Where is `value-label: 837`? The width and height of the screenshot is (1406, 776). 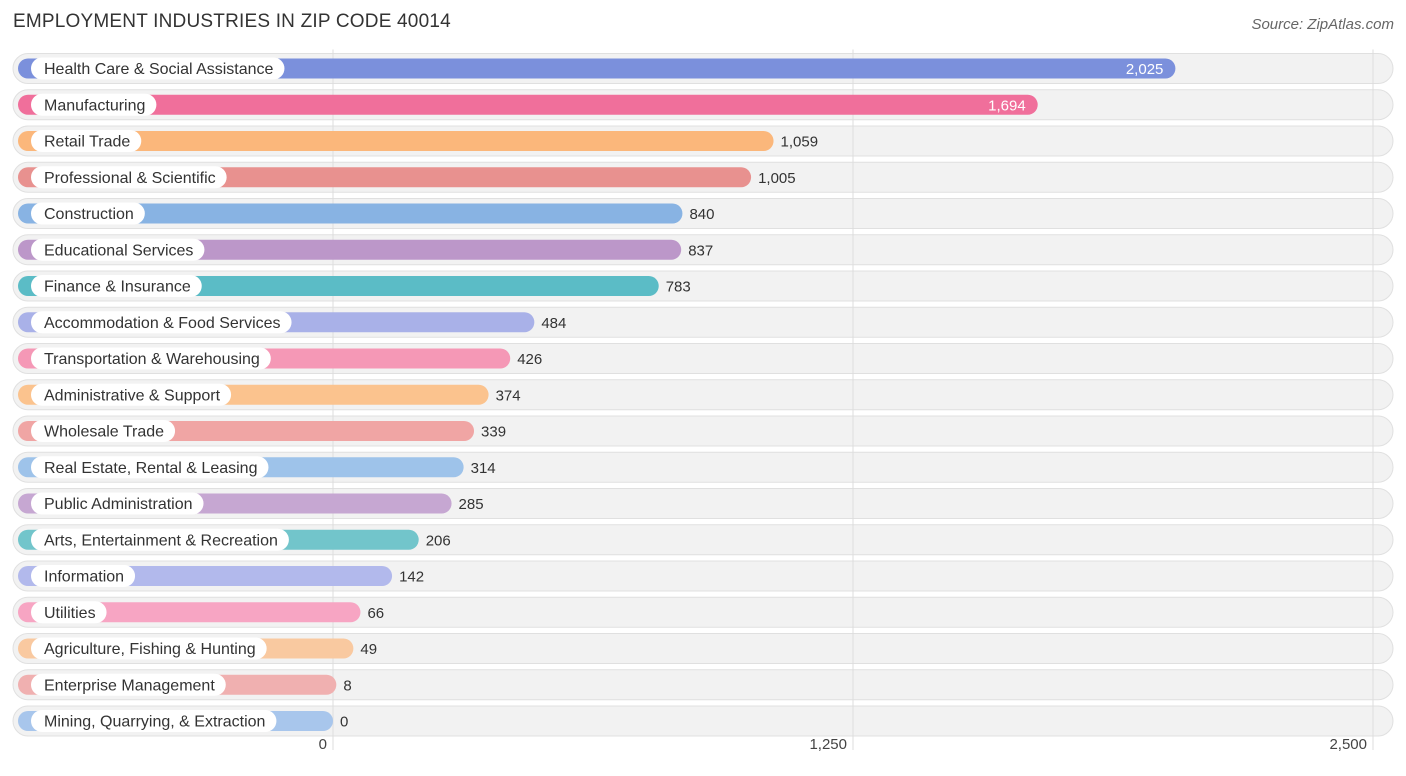 value-label: 837 is located at coordinates (700, 250).